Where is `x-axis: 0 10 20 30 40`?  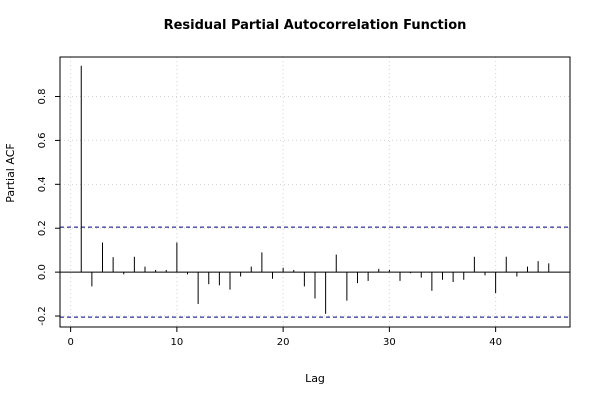
x-axis: 0 10 20 30 40 is located at coordinates (284, 337).